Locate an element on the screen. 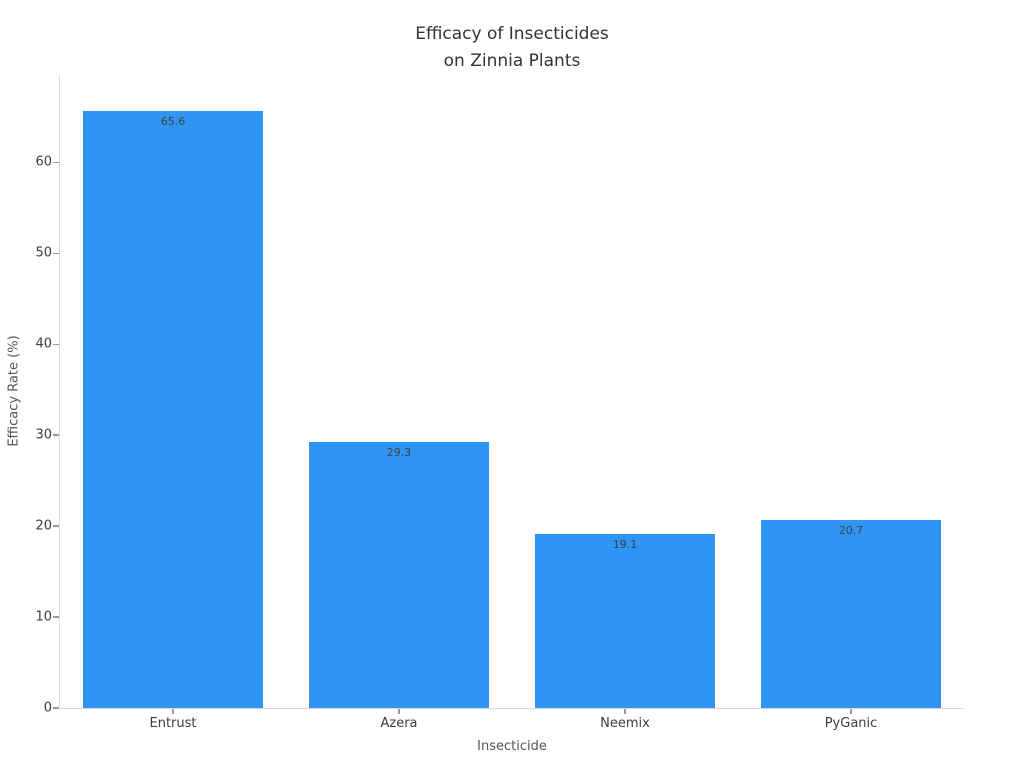 The width and height of the screenshot is (1024, 768). bar-value-label: 29.3 is located at coordinates (399, 452).